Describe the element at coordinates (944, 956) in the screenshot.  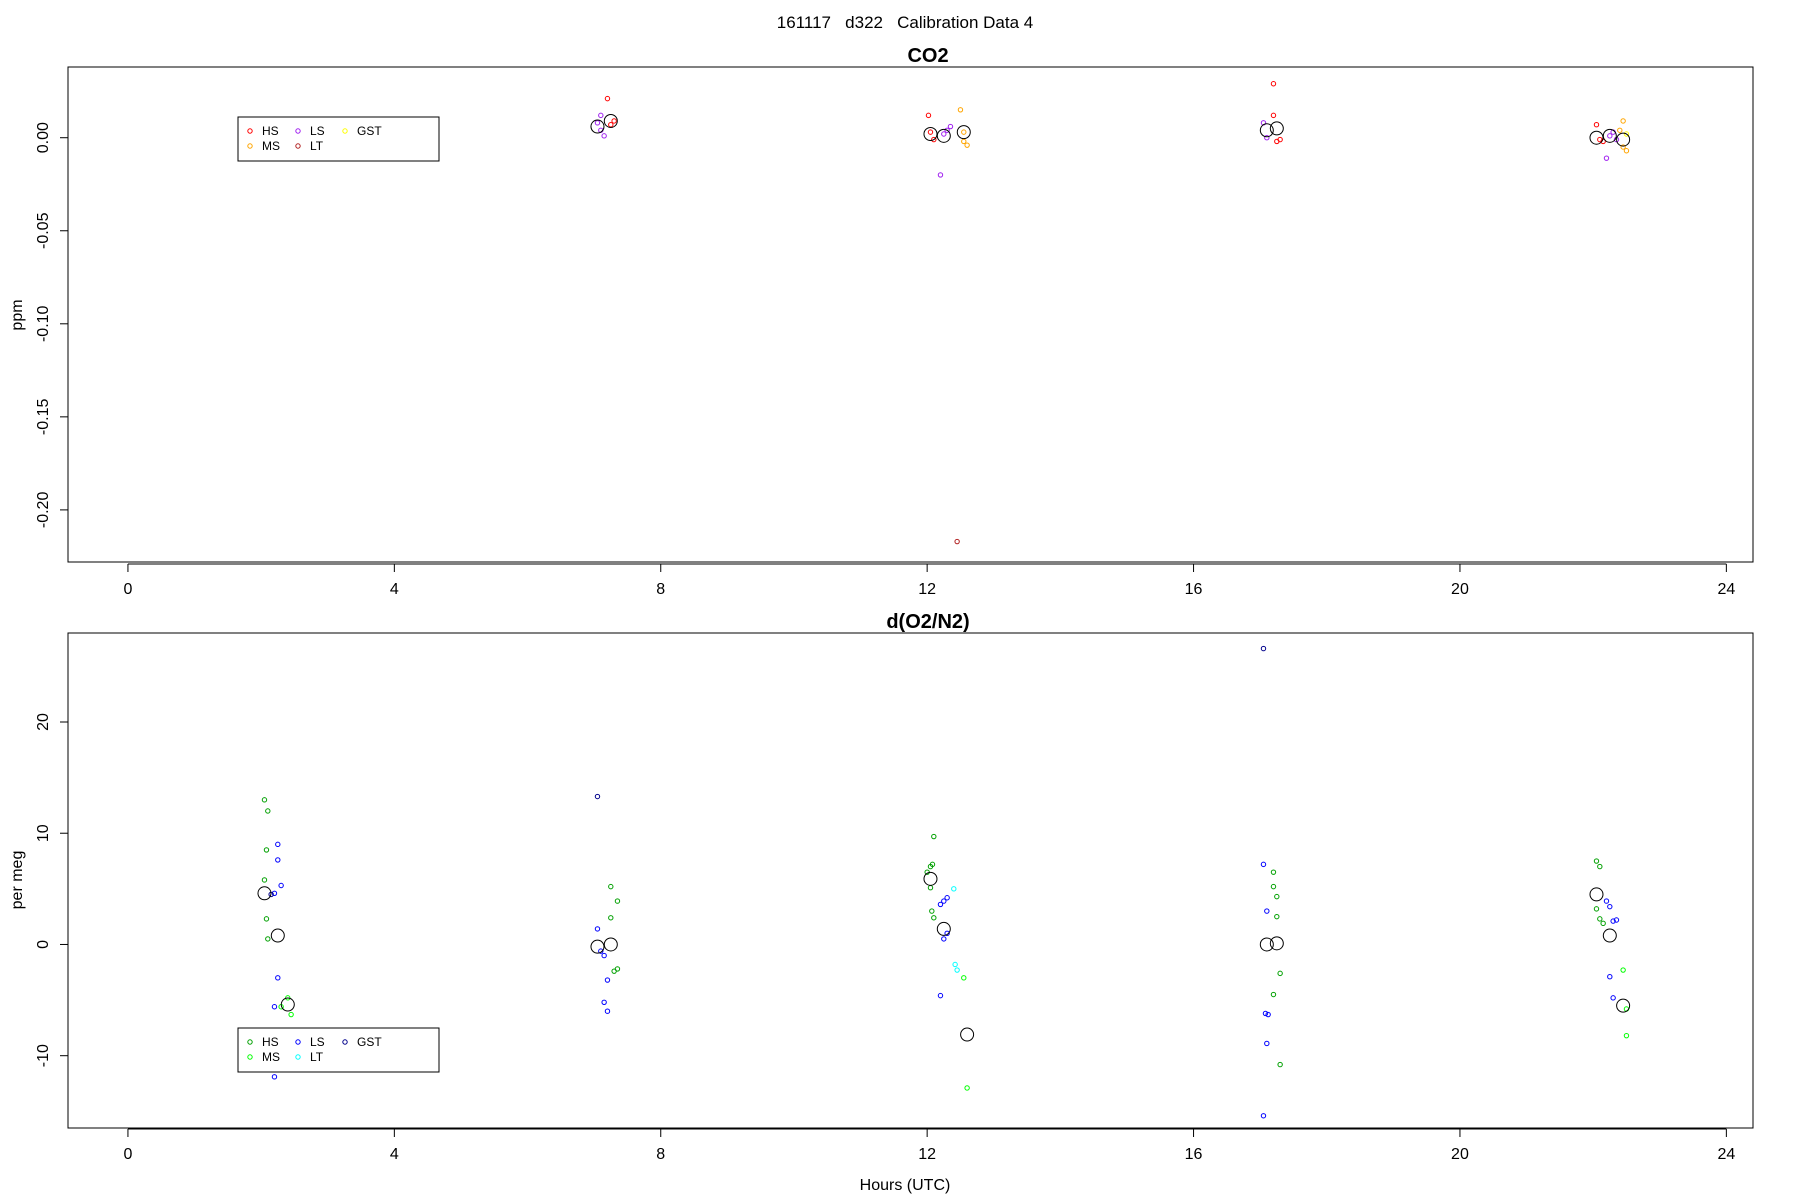
I see `o2n2-mean-markers` at that location.